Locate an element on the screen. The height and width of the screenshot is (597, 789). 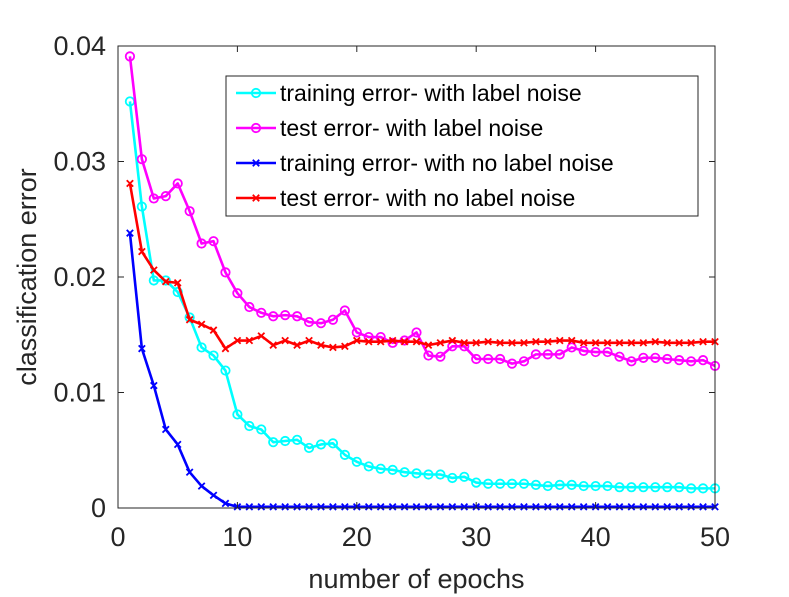
x-tick-label: 20 is located at coordinates (357, 537).